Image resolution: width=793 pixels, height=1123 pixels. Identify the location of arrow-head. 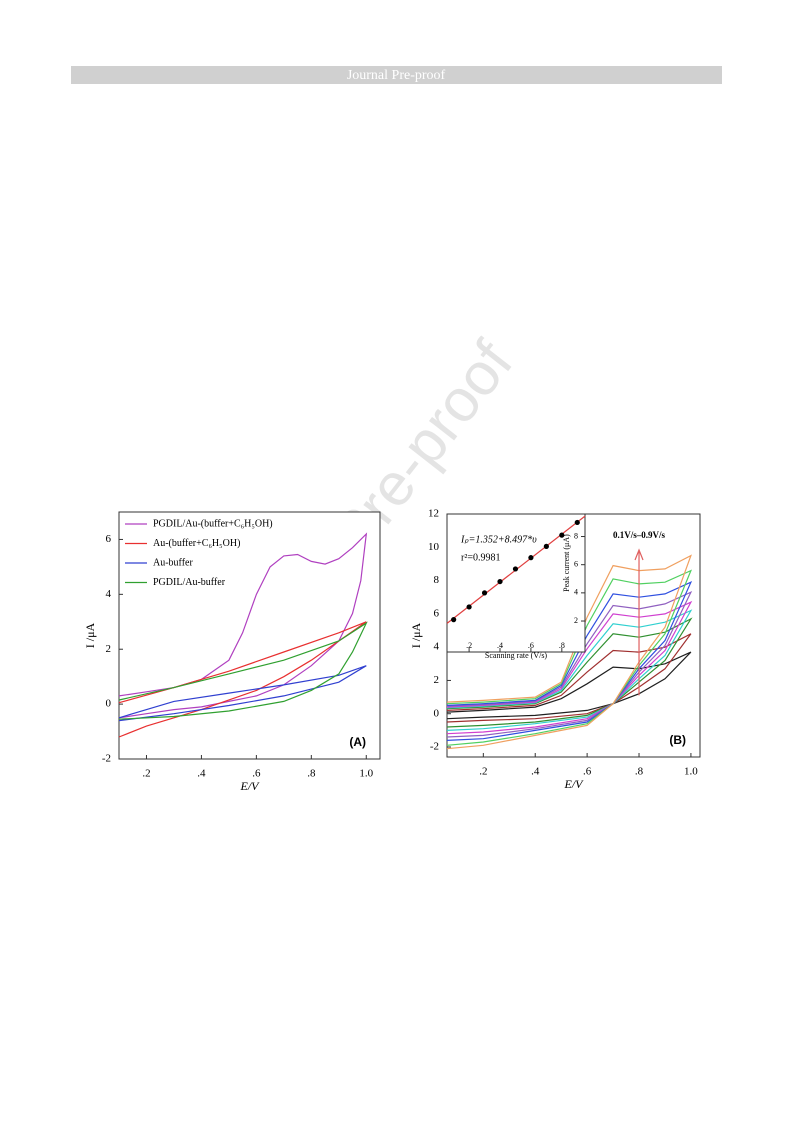
(639, 554).